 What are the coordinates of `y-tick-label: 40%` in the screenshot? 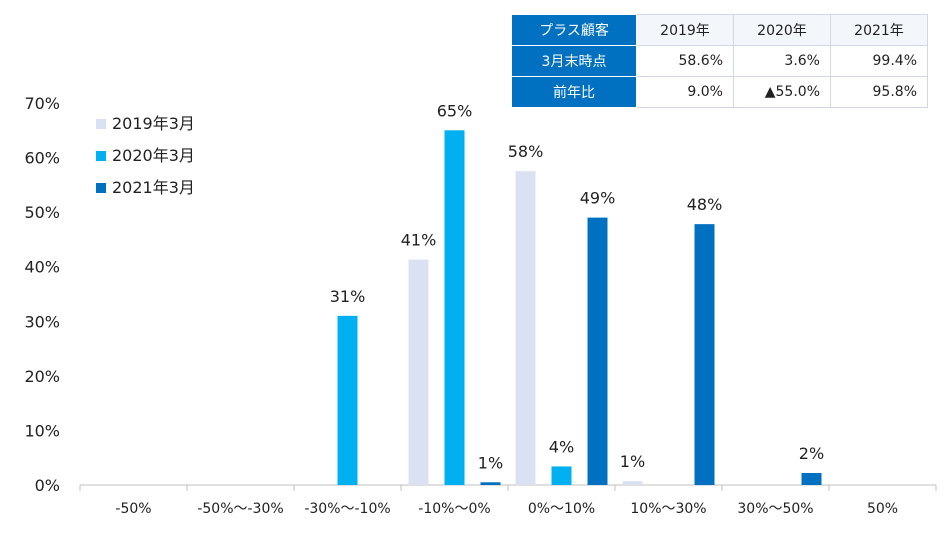 It's located at (42, 267).